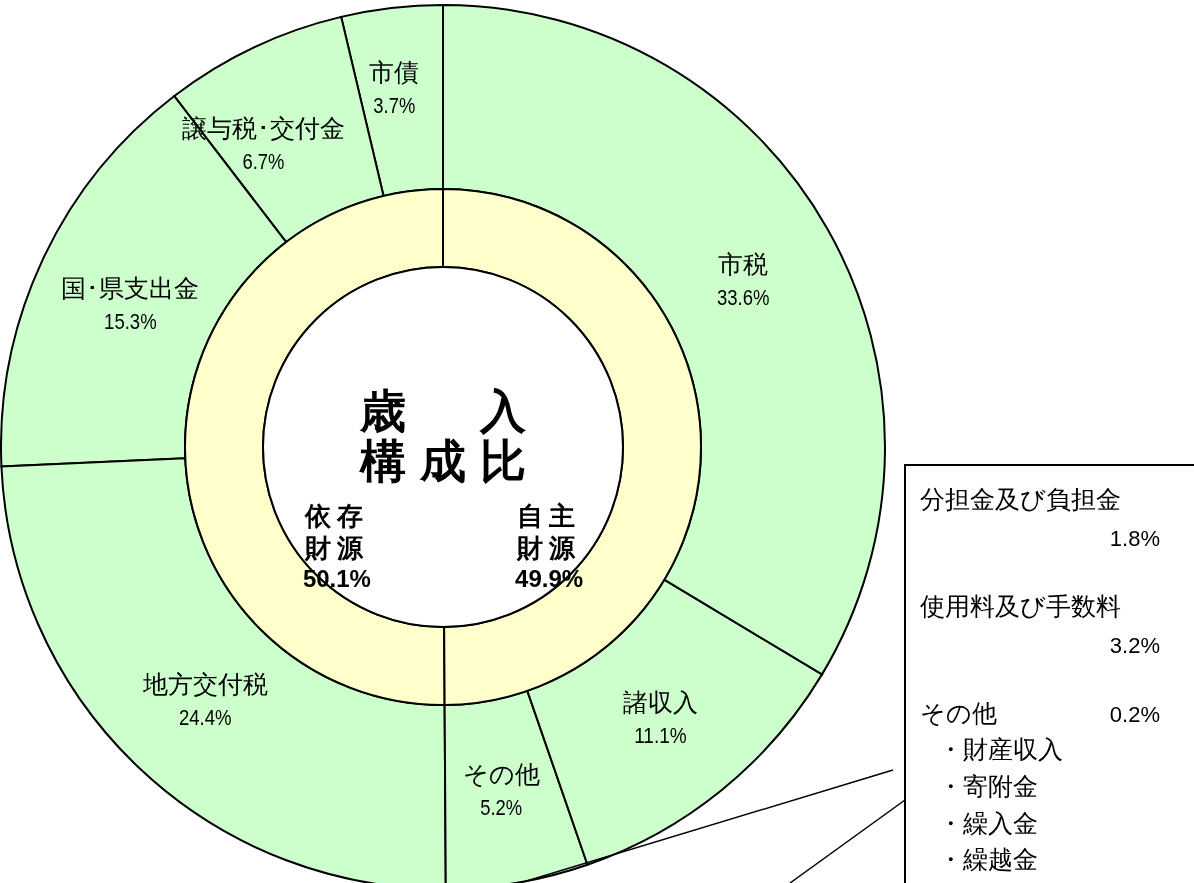 The width and height of the screenshot is (1194, 883). I want to click on data-label: 15.3%, so click(135, 322).